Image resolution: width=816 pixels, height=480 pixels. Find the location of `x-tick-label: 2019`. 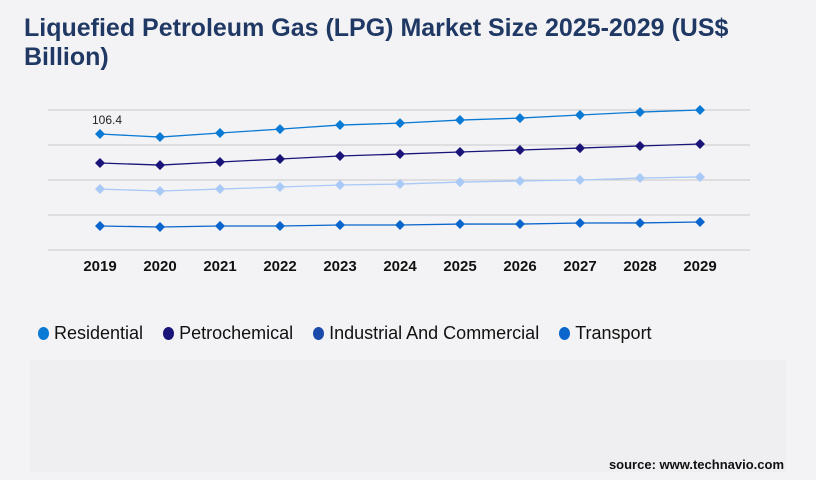

x-tick-label: 2019 is located at coordinates (99, 266).